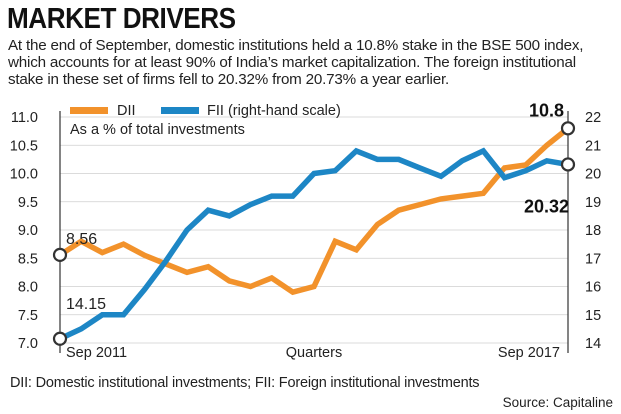 Image resolution: width=621 pixels, height=414 pixels. I want to click on x-tick-label: Quarters, so click(314, 353).